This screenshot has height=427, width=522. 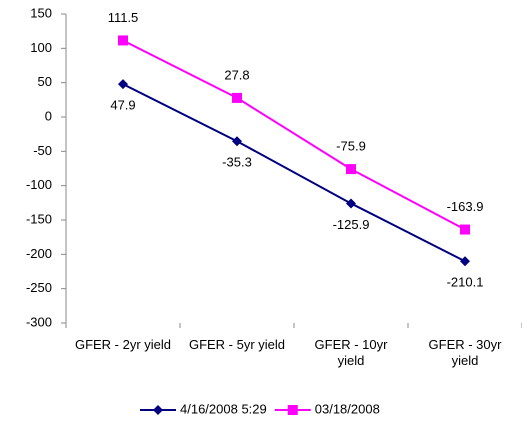 I want to click on data-label: -75.9, so click(x=351, y=146).